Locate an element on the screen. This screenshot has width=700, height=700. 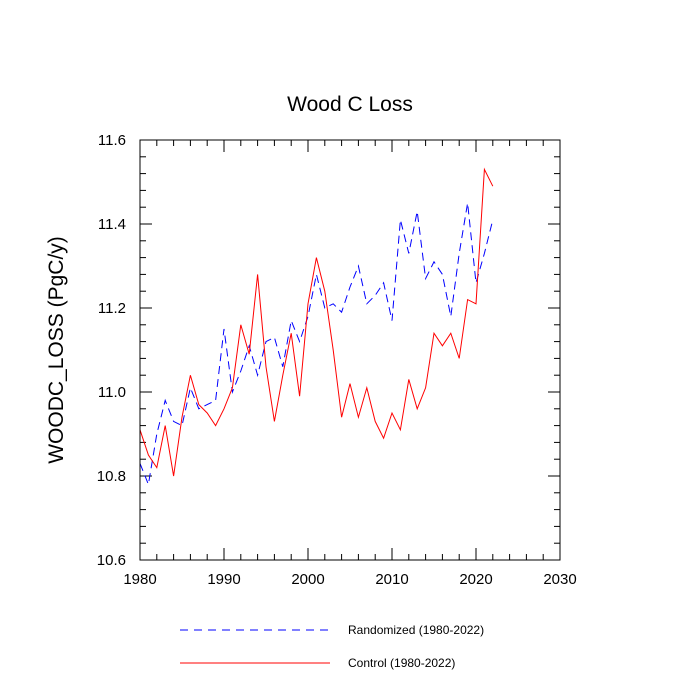
y-tick-label: 11.6 is located at coordinates (112, 140).